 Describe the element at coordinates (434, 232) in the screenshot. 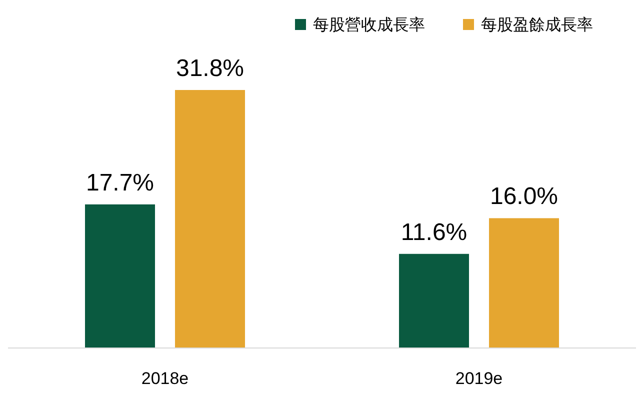

I see `data-label: 11.6%` at that location.